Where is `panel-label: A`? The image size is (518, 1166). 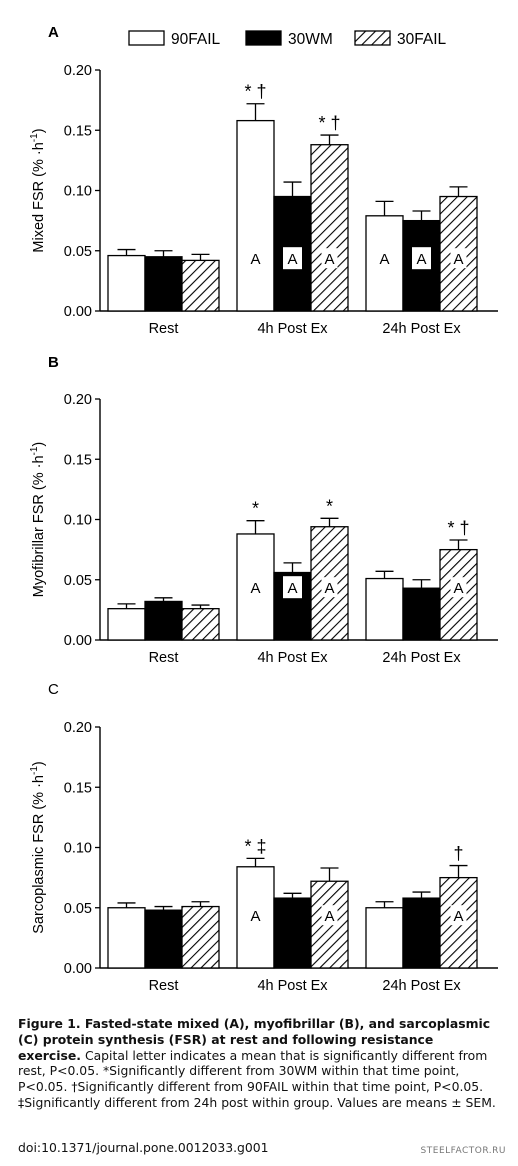 panel-label: A is located at coordinates (53, 32).